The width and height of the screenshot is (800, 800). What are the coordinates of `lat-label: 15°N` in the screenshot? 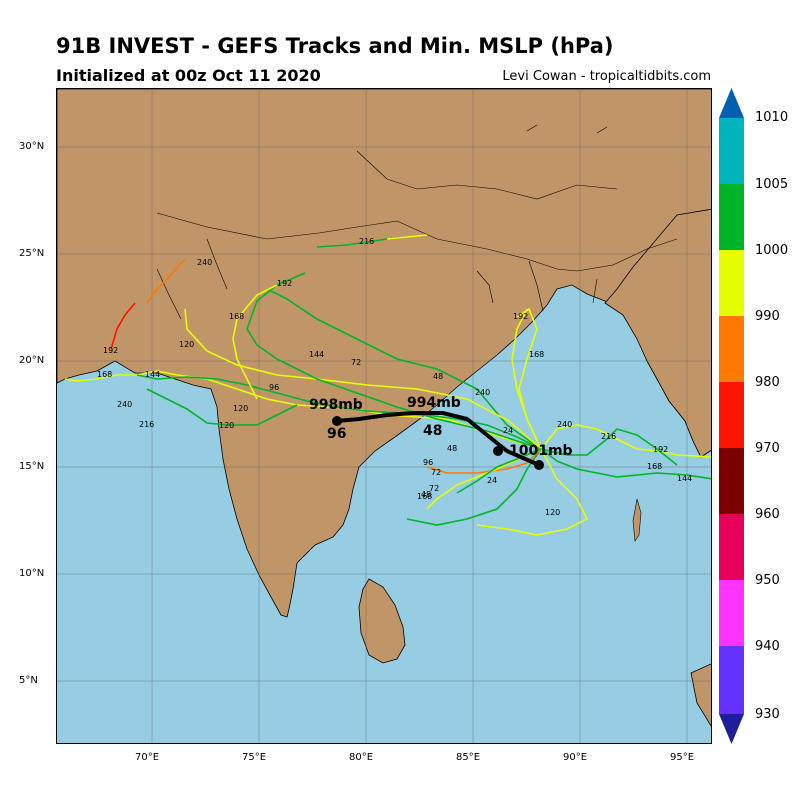 It's located at (32, 466).